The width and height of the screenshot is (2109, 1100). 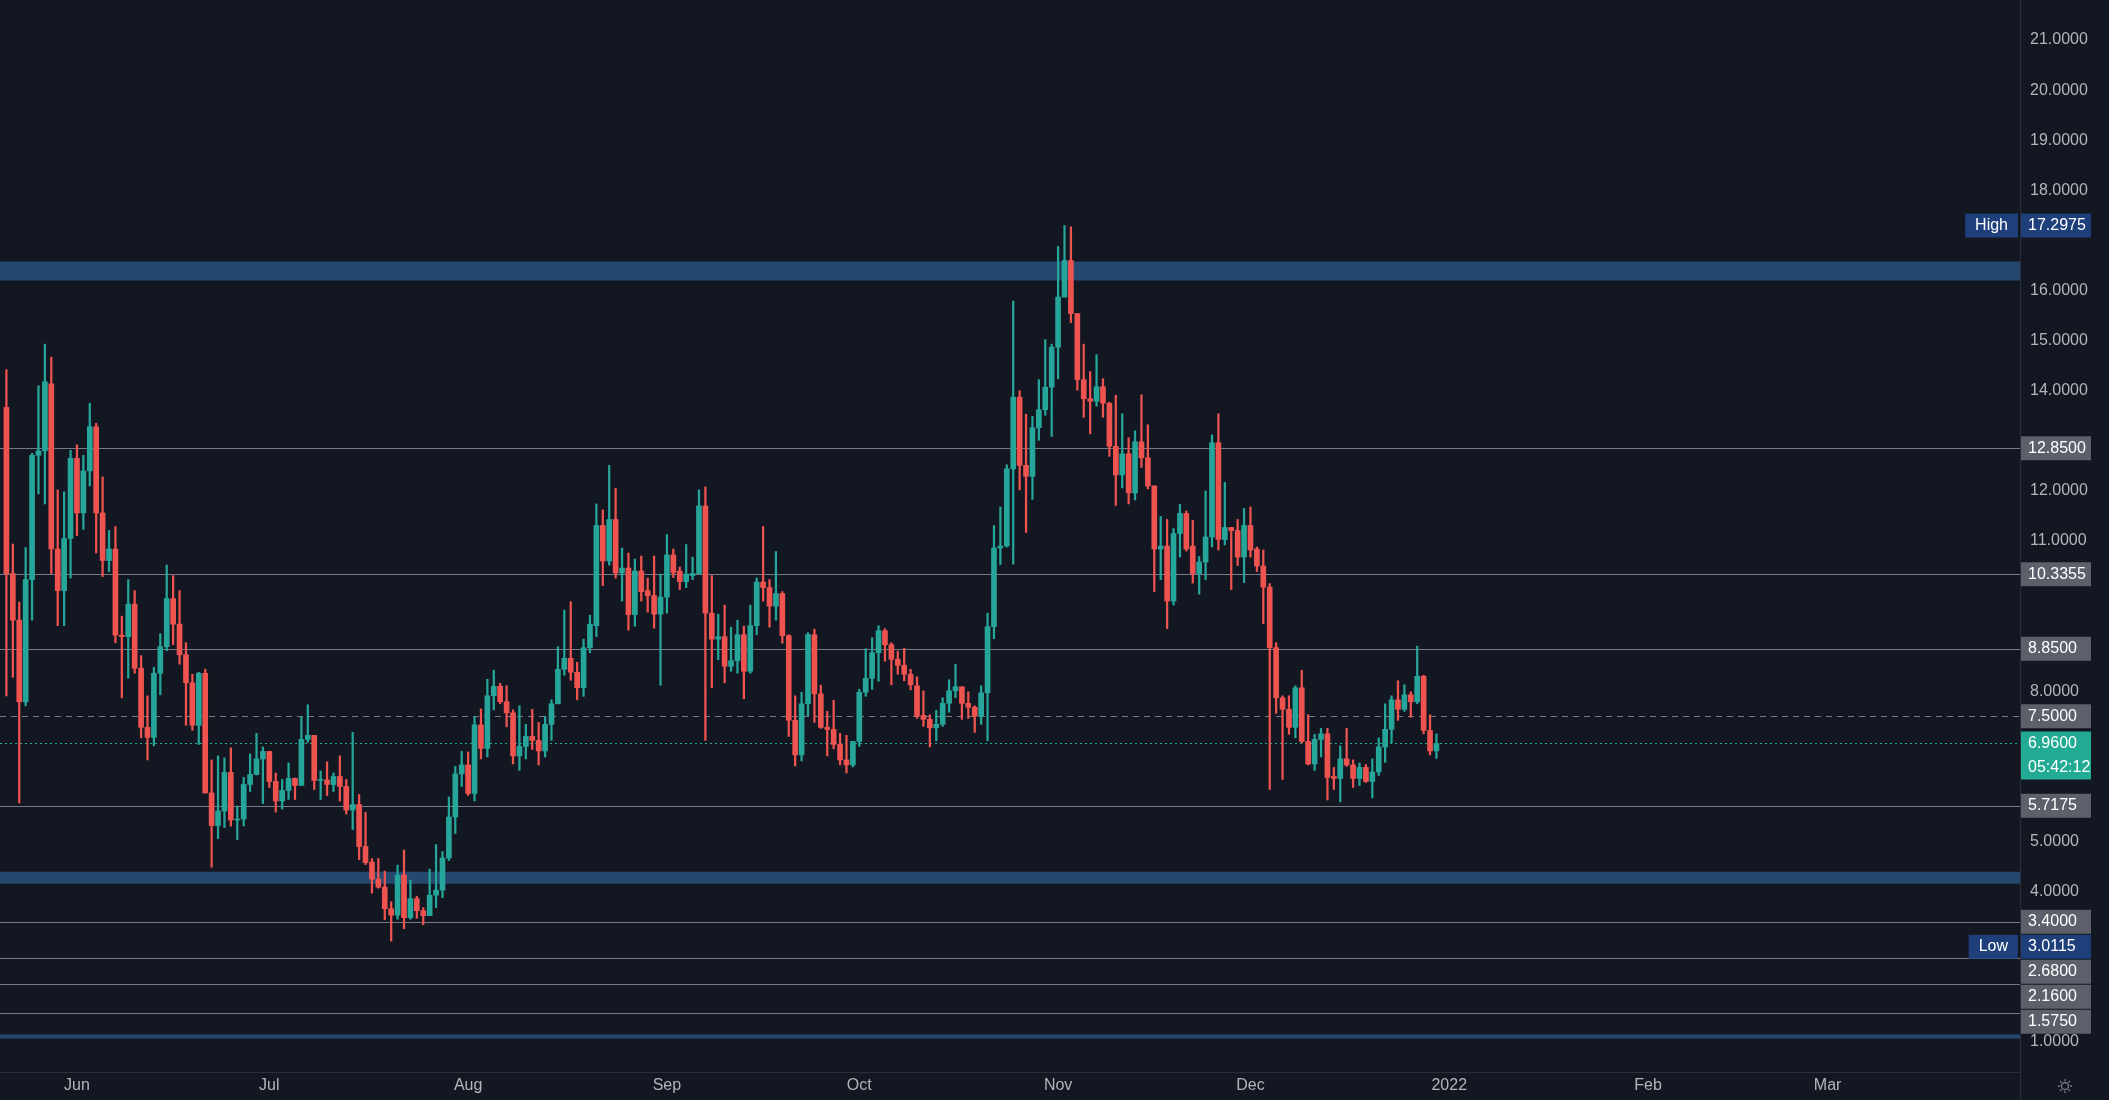 What do you see at coordinates (2059, 340) in the screenshot?
I see `y-tick-label: 15.0000` at bounding box center [2059, 340].